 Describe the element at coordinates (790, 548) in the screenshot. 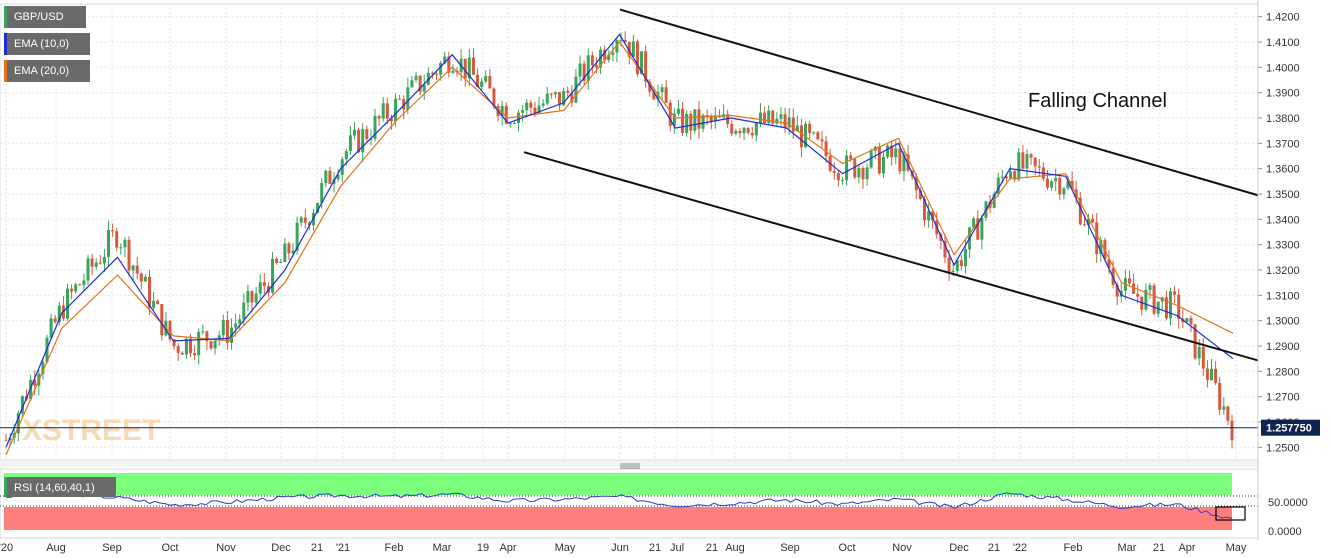

I see `x-tick-label: Sep` at that location.